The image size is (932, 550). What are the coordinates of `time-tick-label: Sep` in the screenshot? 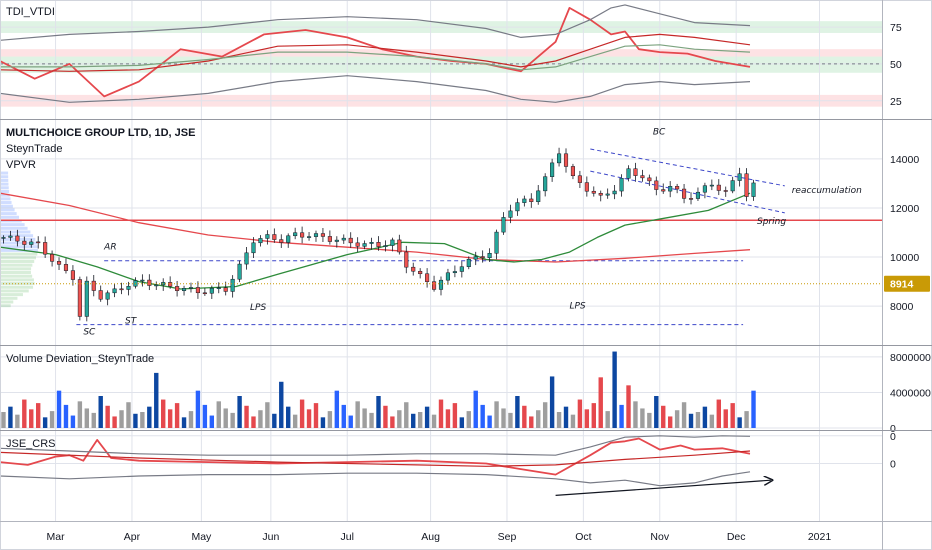 It's located at (507, 537).